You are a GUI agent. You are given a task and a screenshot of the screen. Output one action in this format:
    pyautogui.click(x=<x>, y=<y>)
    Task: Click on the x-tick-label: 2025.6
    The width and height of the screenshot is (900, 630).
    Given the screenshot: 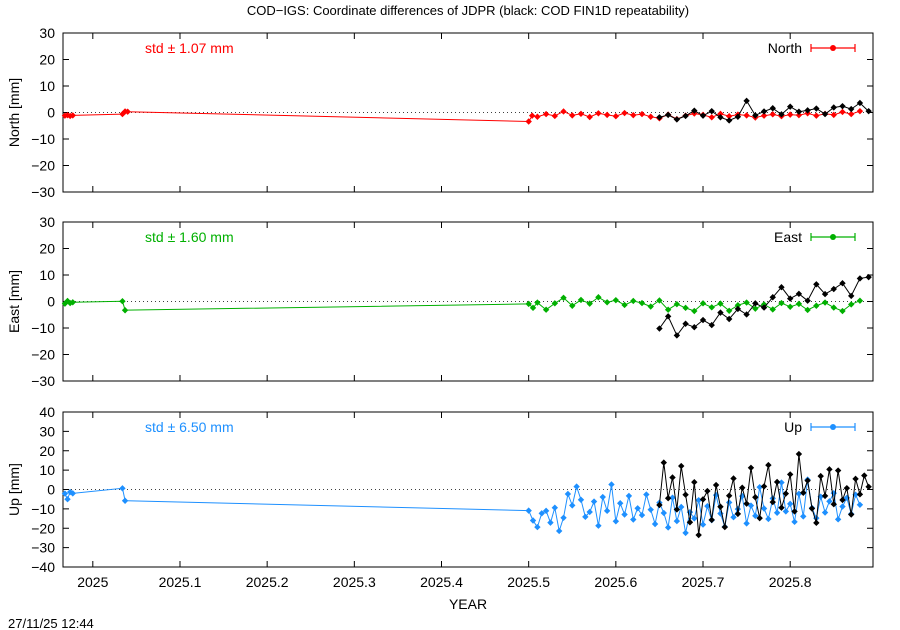 What is the action you would take?
    pyautogui.click(x=615, y=582)
    